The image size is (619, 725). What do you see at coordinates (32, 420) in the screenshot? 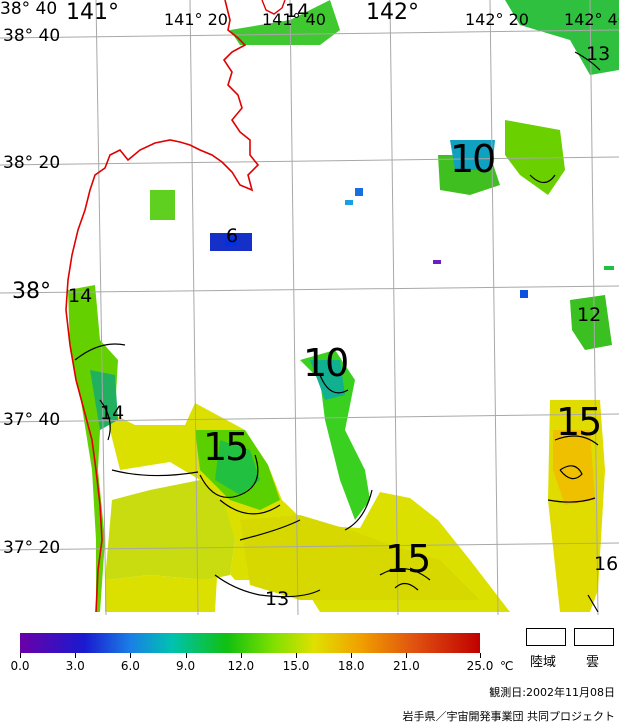
I see `lat-label-37-40: 37° 40` at bounding box center [32, 420].